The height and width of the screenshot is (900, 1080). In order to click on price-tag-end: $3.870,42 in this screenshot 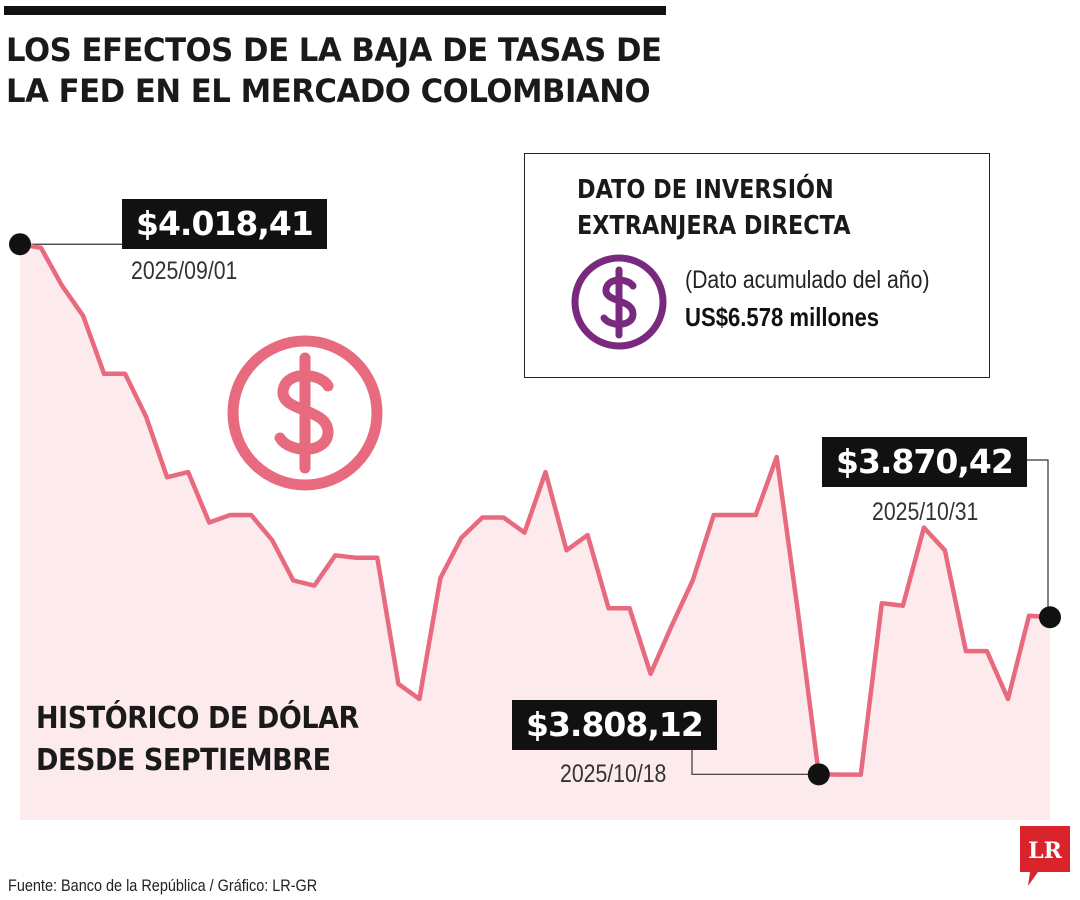, I will do `click(924, 462)`.